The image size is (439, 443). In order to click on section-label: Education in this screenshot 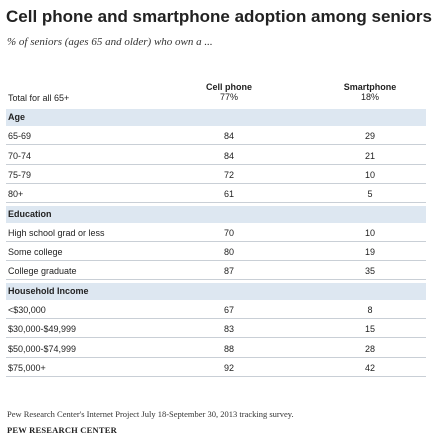, I will do `click(30, 213)`.